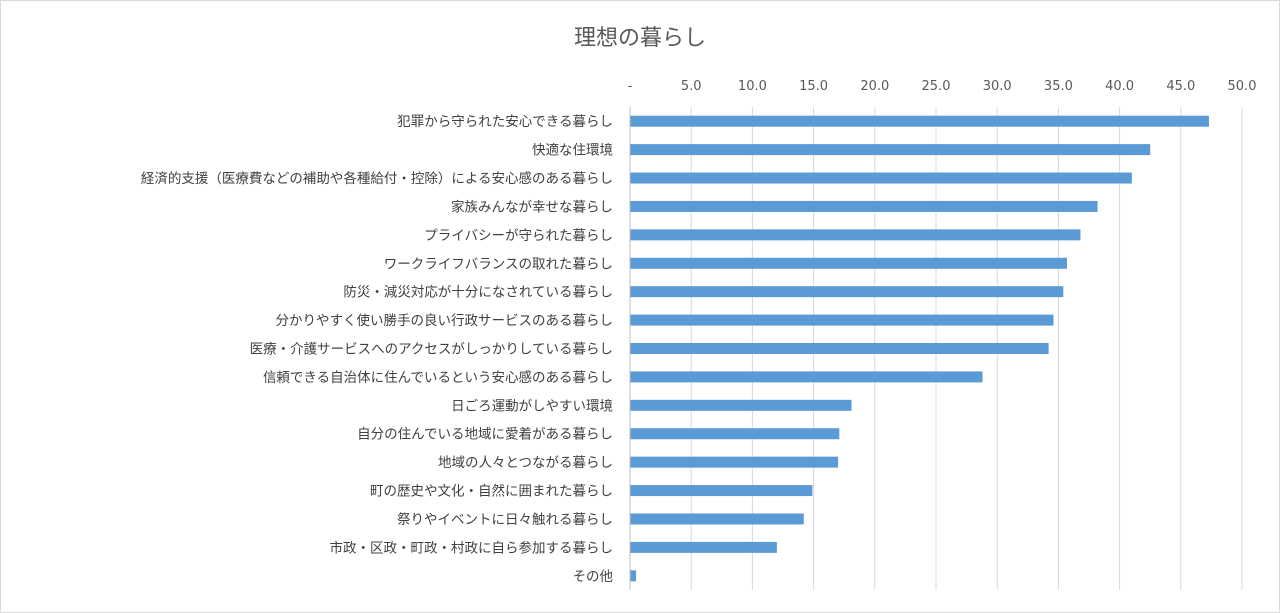 The height and width of the screenshot is (613, 1280). I want to click on x-tick-label: 35.0, so click(1058, 86).